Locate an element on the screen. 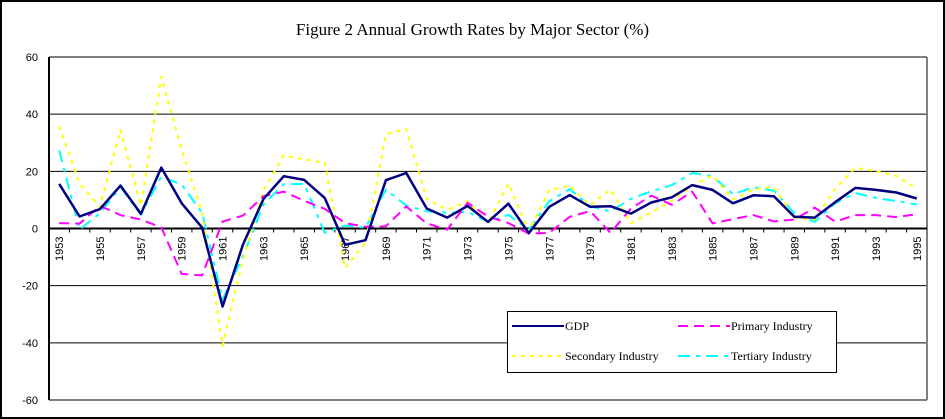  legend-item-secondary: Secondary Industry is located at coordinates (585, 356).